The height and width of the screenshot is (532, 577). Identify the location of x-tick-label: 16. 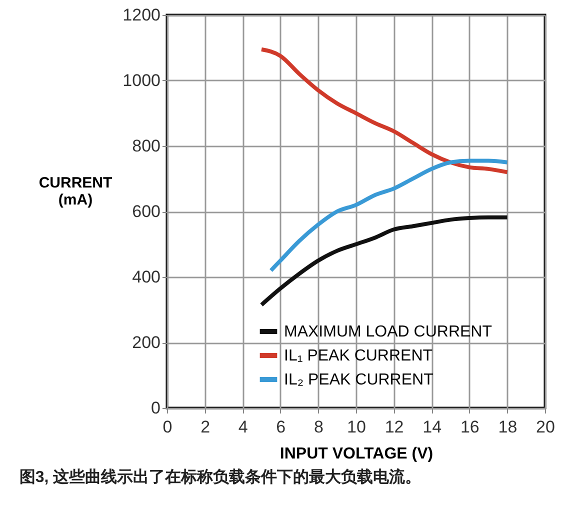
(470, 427).